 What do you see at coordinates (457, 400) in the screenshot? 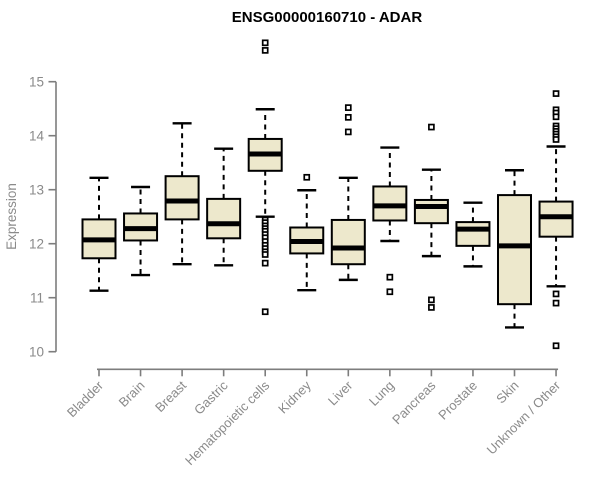
I see `x-category-label: Prostate` at bounding box center [457, 400].